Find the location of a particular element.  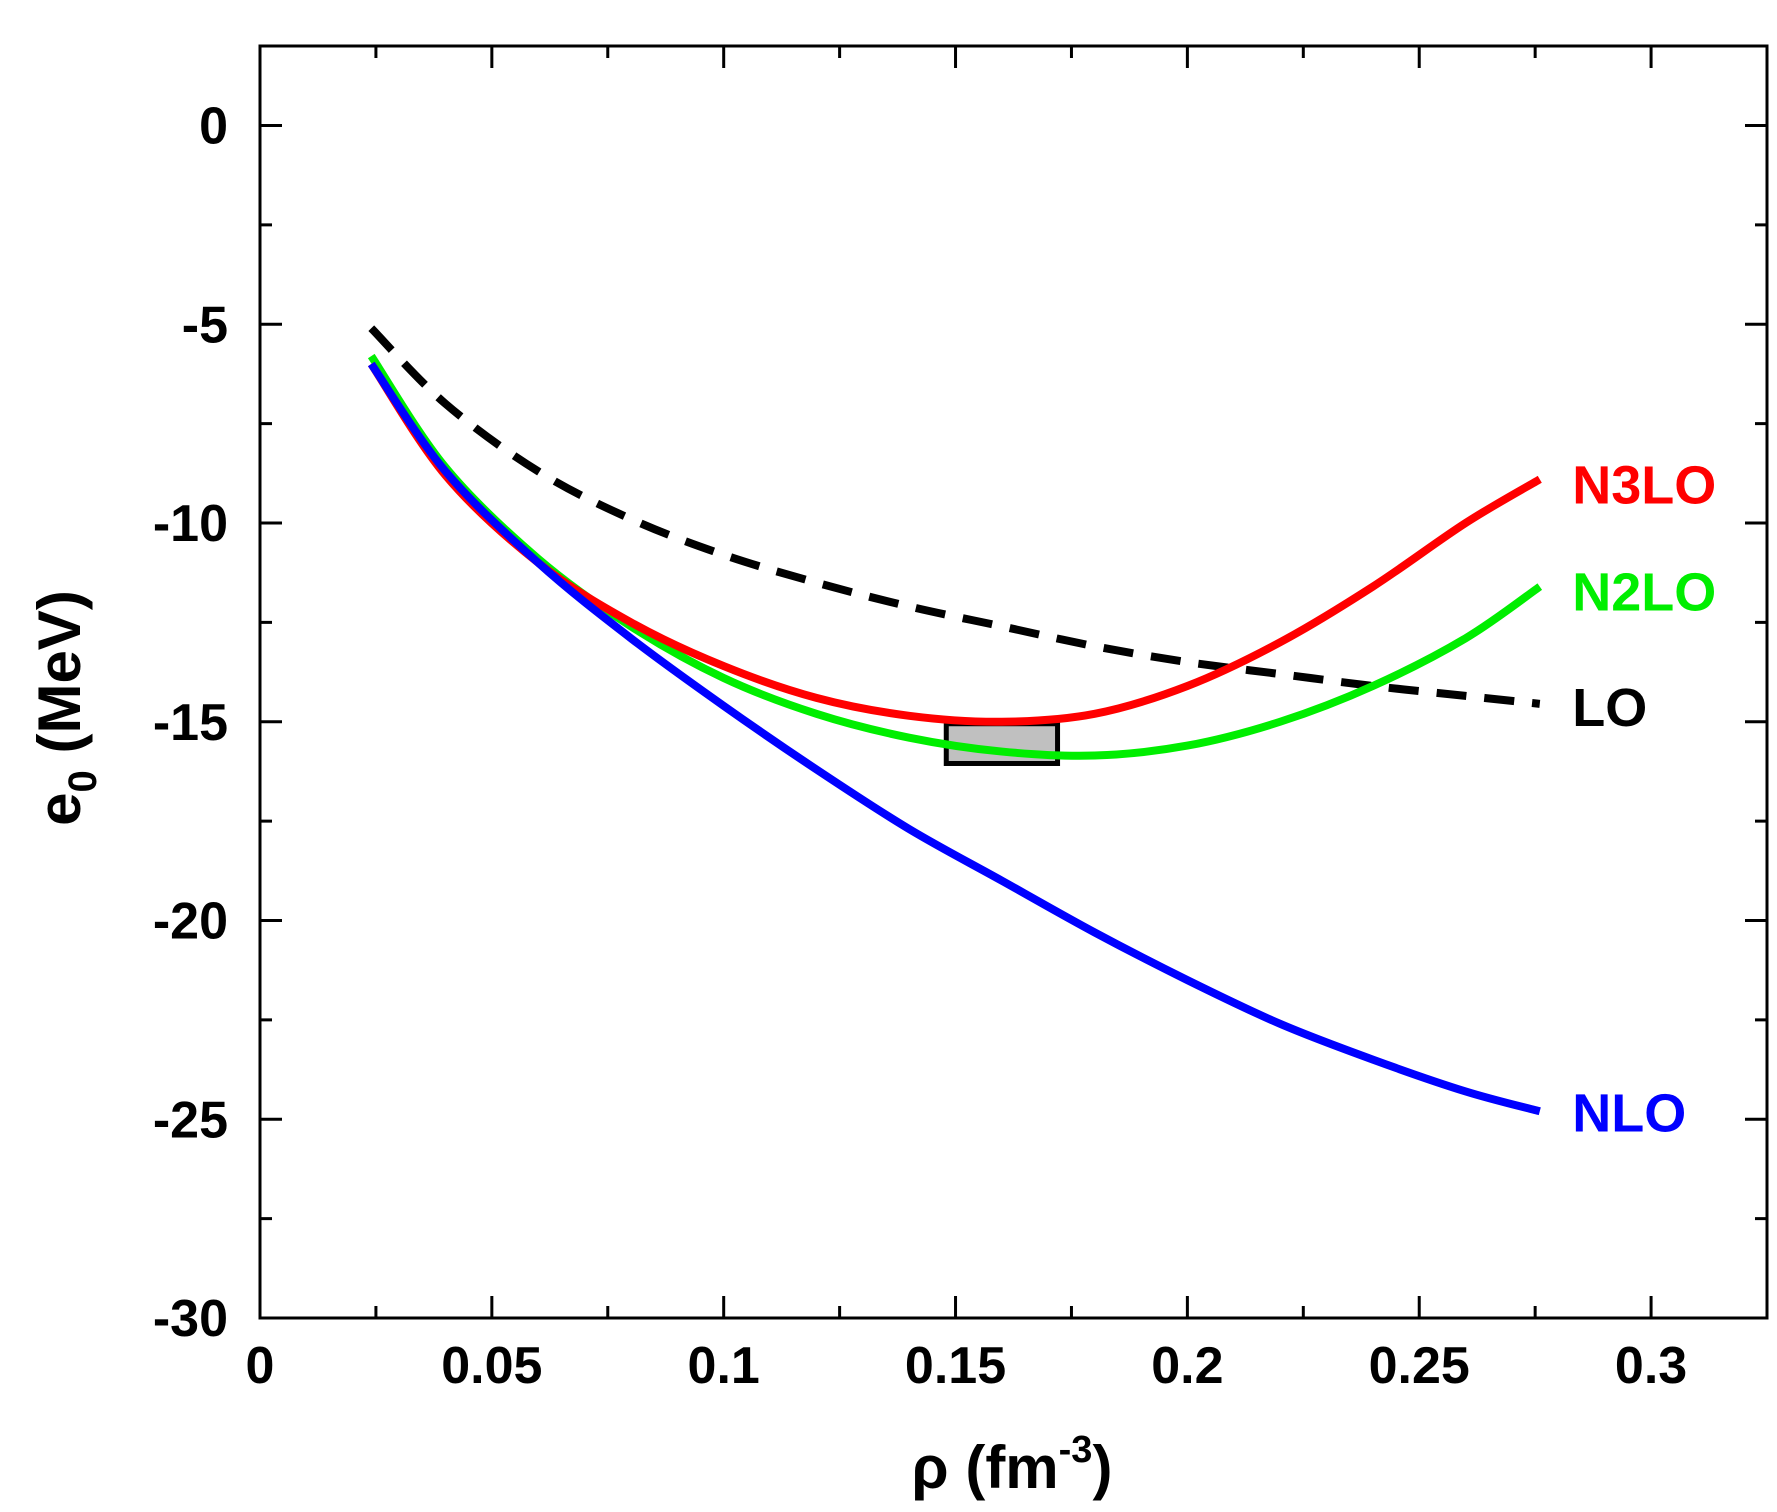

x-tick-label: 0.3 is located at coordinates (1651, 1366).